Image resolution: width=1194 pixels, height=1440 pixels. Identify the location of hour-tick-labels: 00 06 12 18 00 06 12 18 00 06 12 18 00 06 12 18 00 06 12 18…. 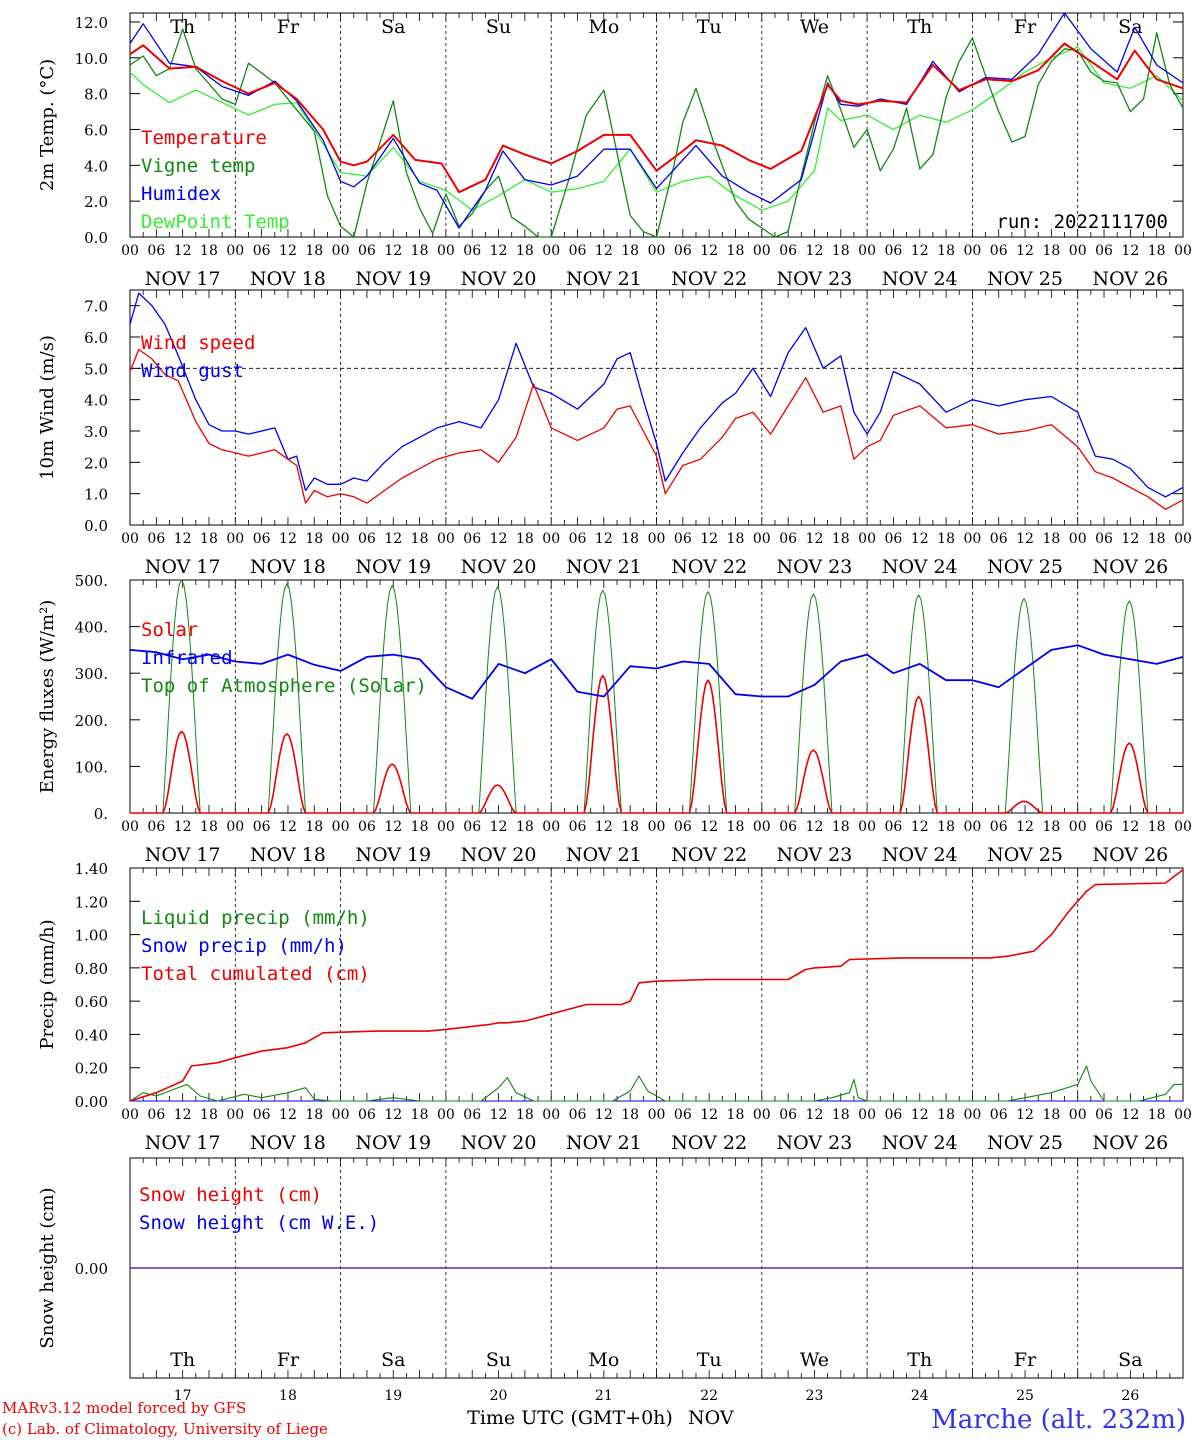
(656, 554).